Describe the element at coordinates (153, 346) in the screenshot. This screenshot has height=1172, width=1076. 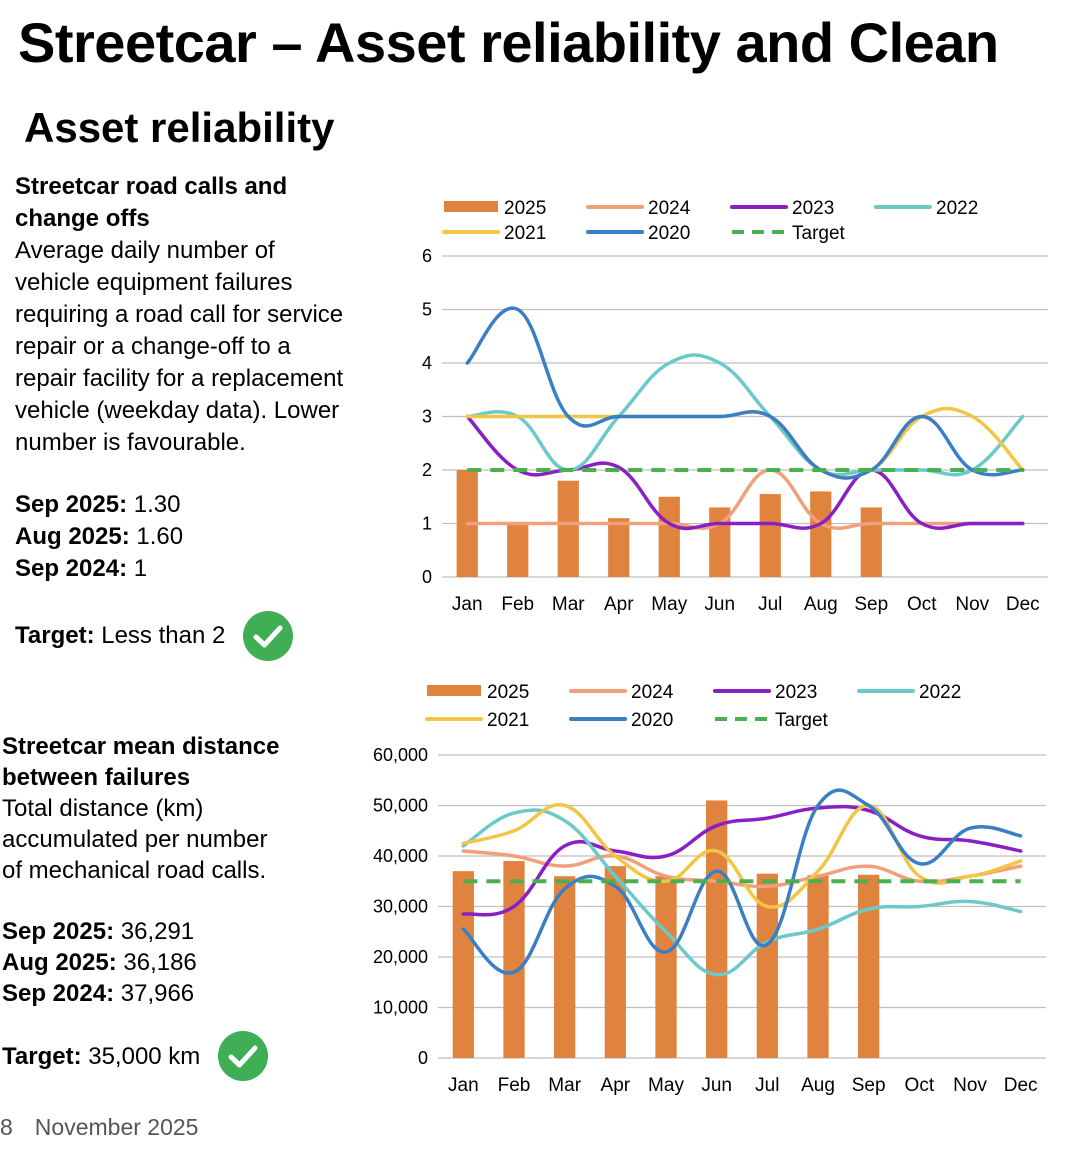
I see `road-calls-desc-line: repair or a change-off to a` at that location.